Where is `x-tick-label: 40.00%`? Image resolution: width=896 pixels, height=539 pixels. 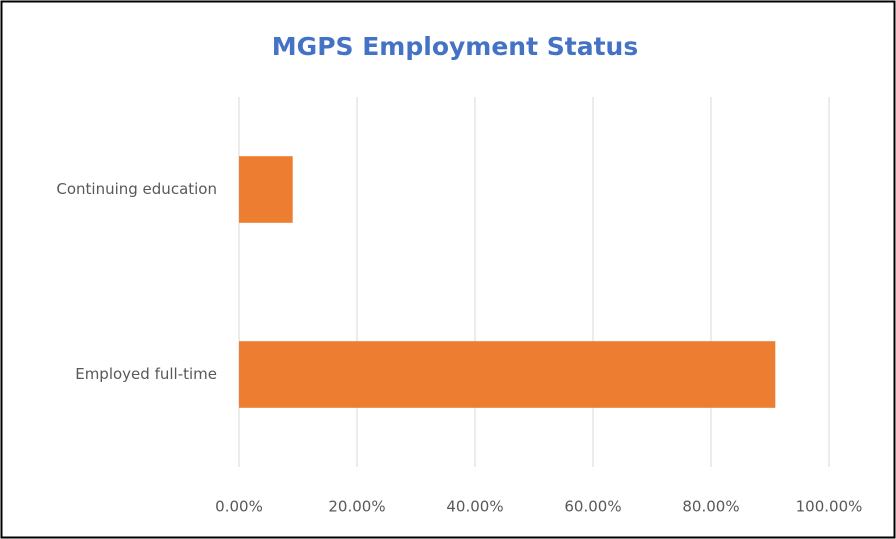
x-tick-label: 40.00% is located at coordinates (474, 507).